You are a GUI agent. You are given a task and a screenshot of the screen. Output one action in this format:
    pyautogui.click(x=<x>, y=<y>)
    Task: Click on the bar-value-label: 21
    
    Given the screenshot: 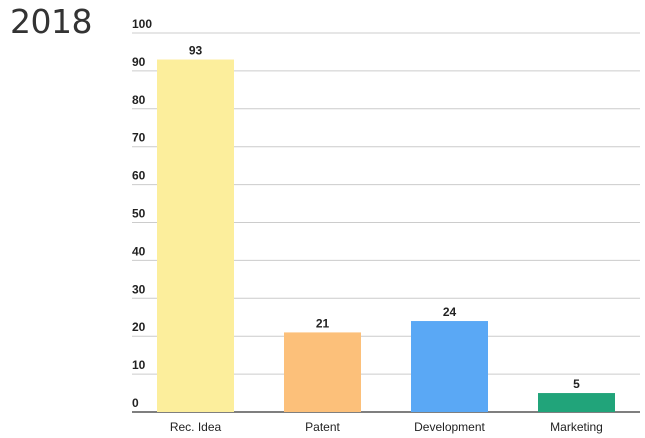 What is the action you would take?
    pyautogui.click(x=323, y=323)
    